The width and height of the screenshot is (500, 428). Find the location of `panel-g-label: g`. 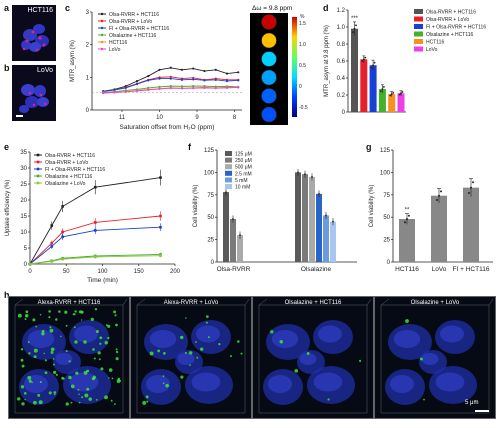

panel-g-label: g is located at coordinates (369, 147).